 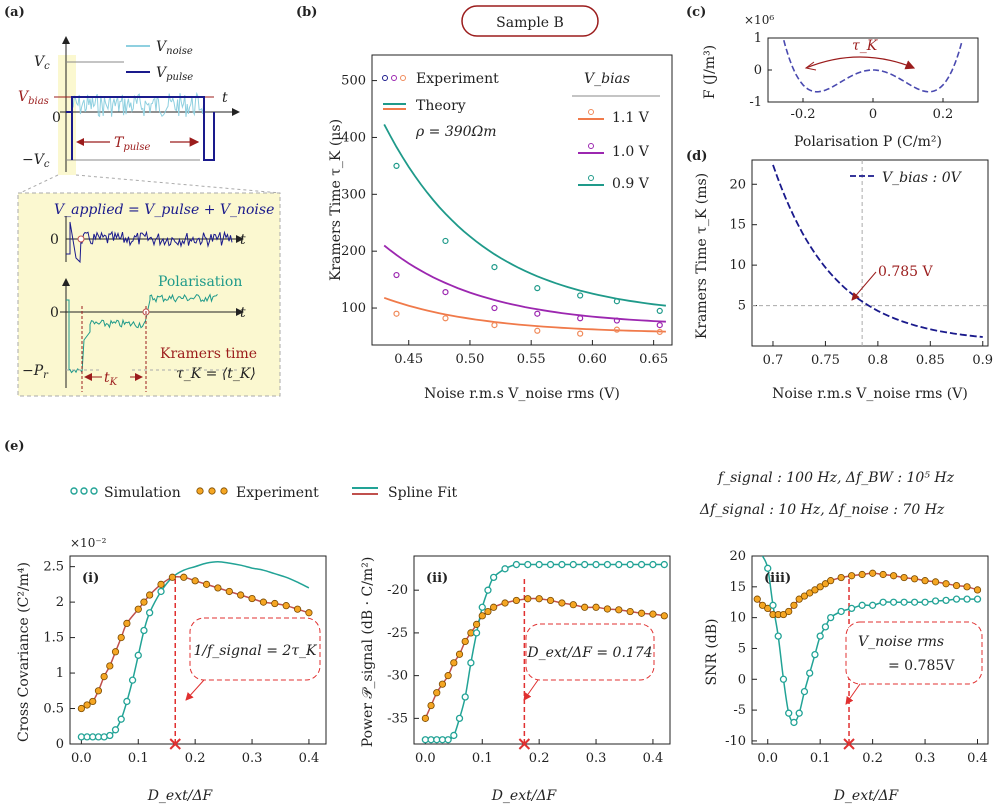 What do you see at coordinates (591, 146) in the screenshot?
I see `legend-10-dot` at bounding box center [591, 146].